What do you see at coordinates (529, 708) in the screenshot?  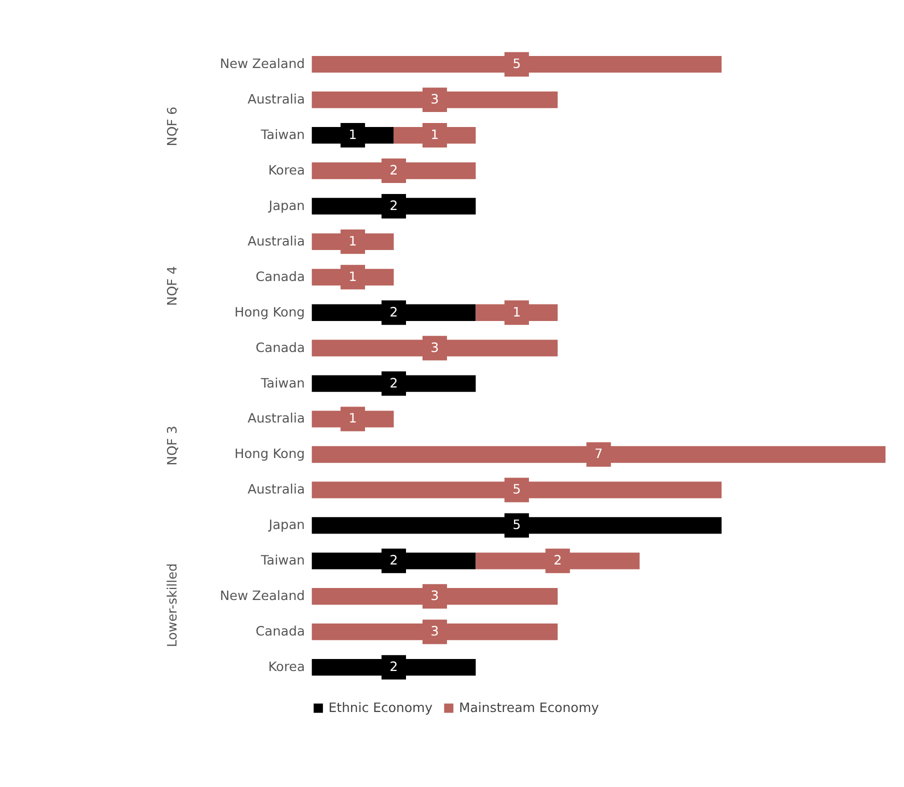 I see `legend-label: Mainstream Economy` at bounding box center [529, 708].